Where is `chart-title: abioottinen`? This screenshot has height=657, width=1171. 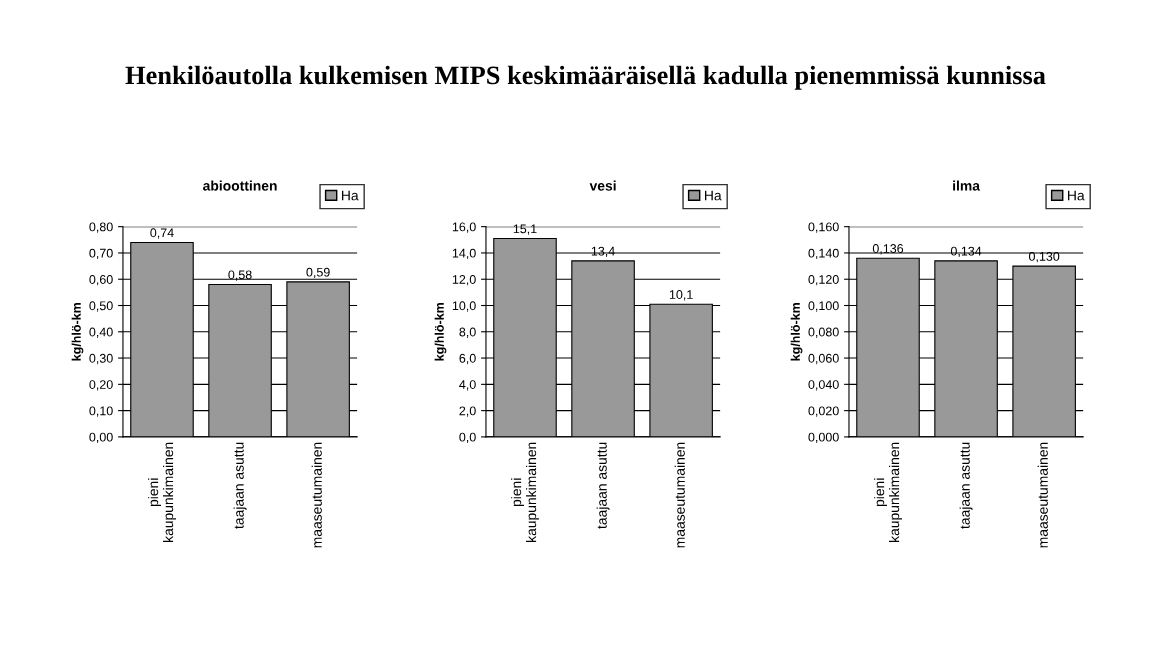 chart-title: abioottinen is located at coordinates (240, 185).